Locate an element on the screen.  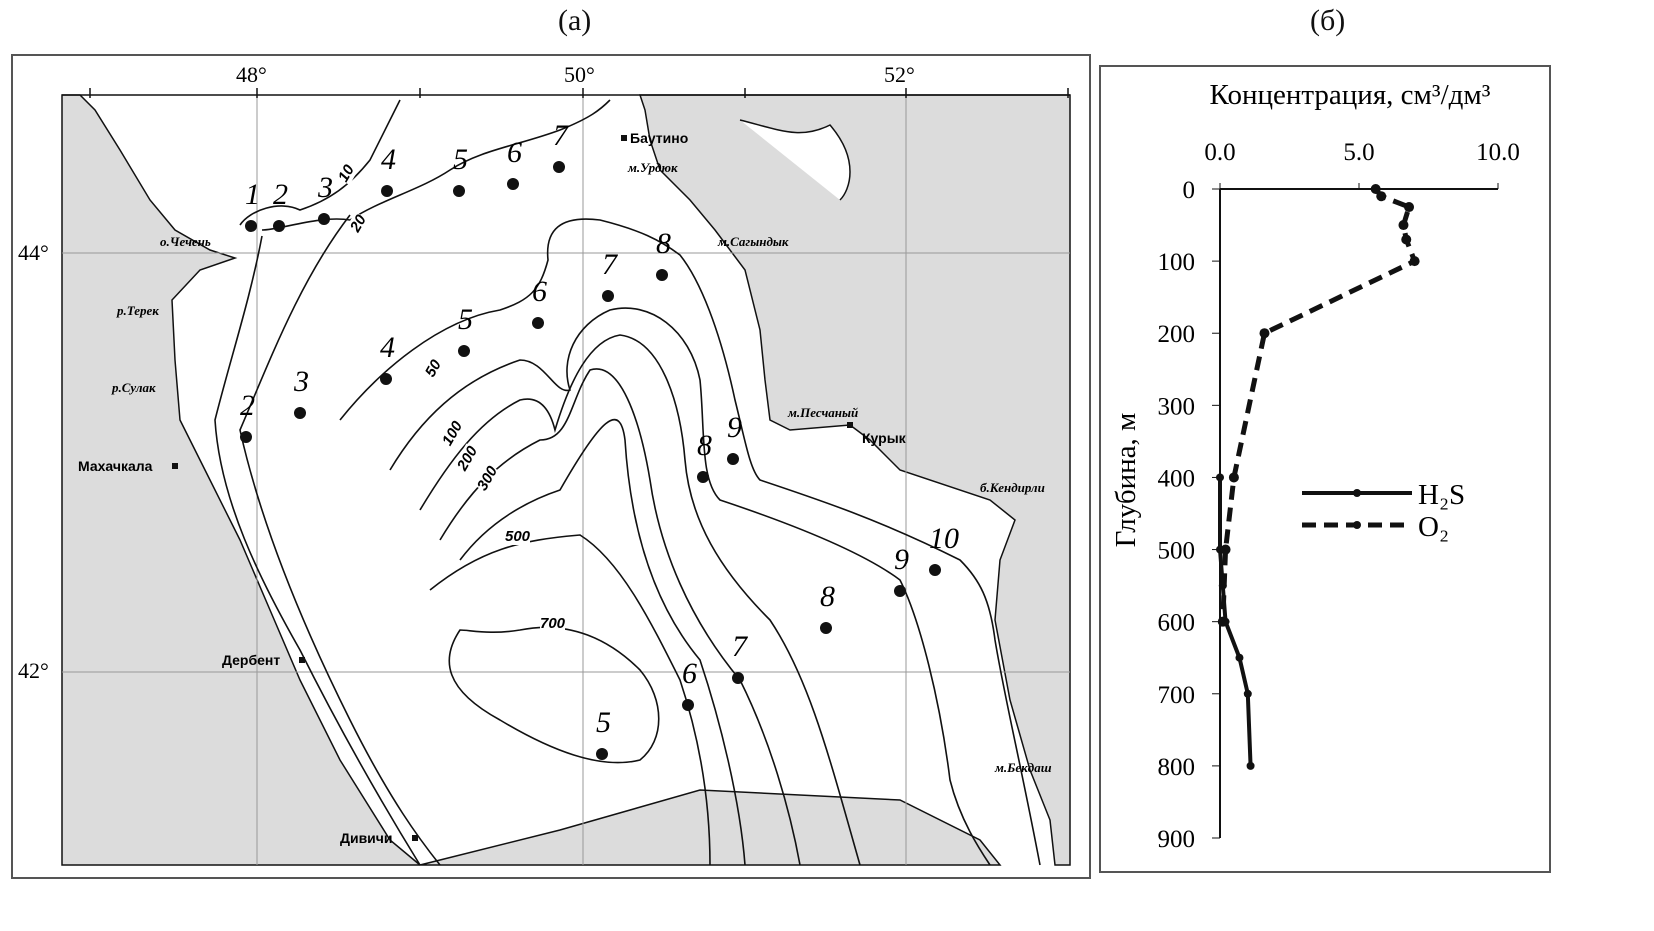
lon-ticks is located at coordinates (566, 93).